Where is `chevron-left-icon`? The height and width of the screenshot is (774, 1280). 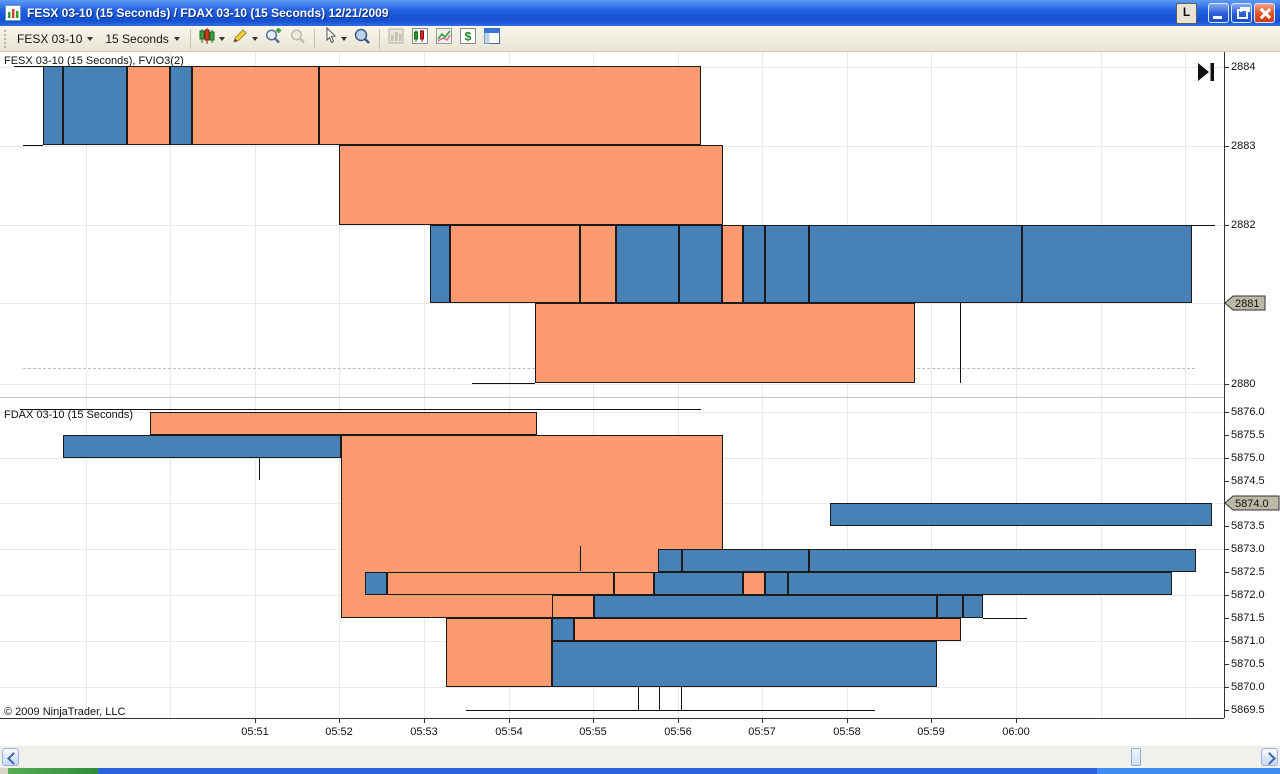
chevron-left-icon is located at coordinates (13, 758).